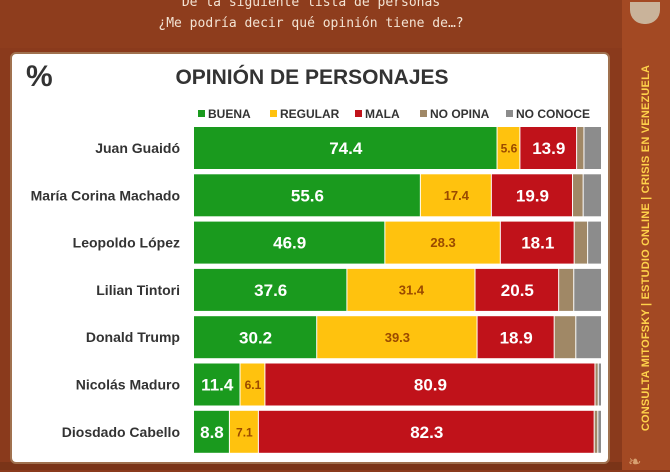  What do you see at coordinates (311, 77) in the screenshot?
I see `chart-title: OPINIÓN DE PERSONAJES` at bounding box center [311, 77].